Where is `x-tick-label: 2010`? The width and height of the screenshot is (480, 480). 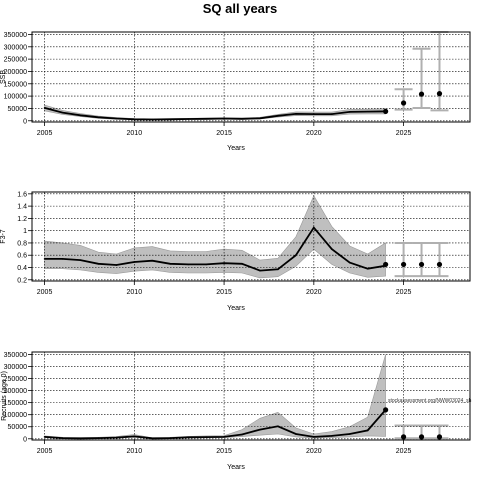
x-tick-label: 2010 is located at coordinates (135, 451).